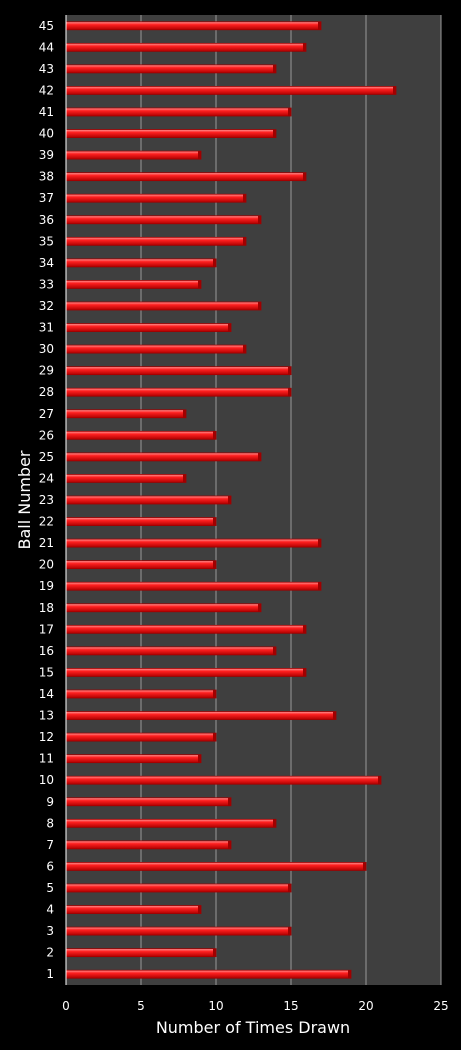  What do you see at coordinates (50, 910) in the screenshot?
I see `y-tick-label: 4` at bounding box center [50, 910].